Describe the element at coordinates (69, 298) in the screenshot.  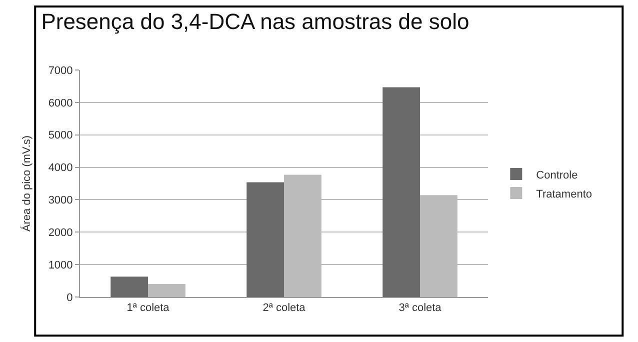
I see `y-tick-label: 0` at that location.